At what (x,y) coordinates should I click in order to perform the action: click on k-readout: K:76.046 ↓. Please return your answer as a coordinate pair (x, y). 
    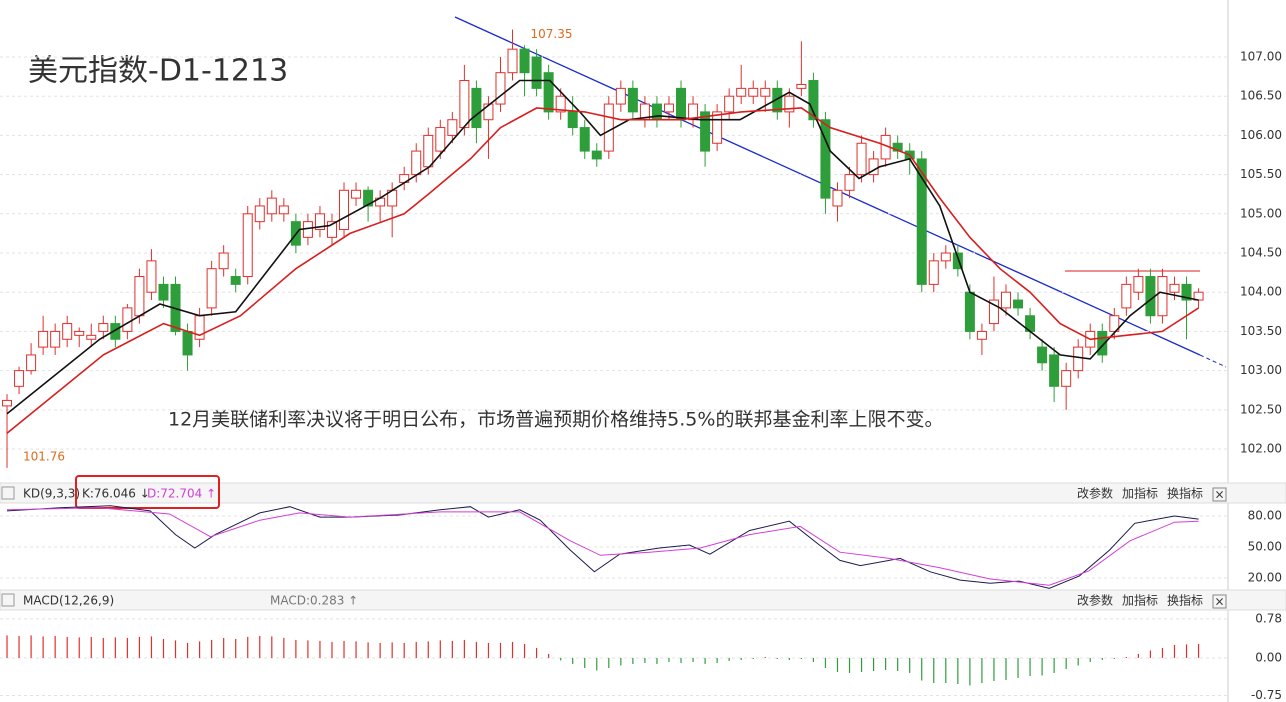
    Looking at the image, I should click on (116, 494).